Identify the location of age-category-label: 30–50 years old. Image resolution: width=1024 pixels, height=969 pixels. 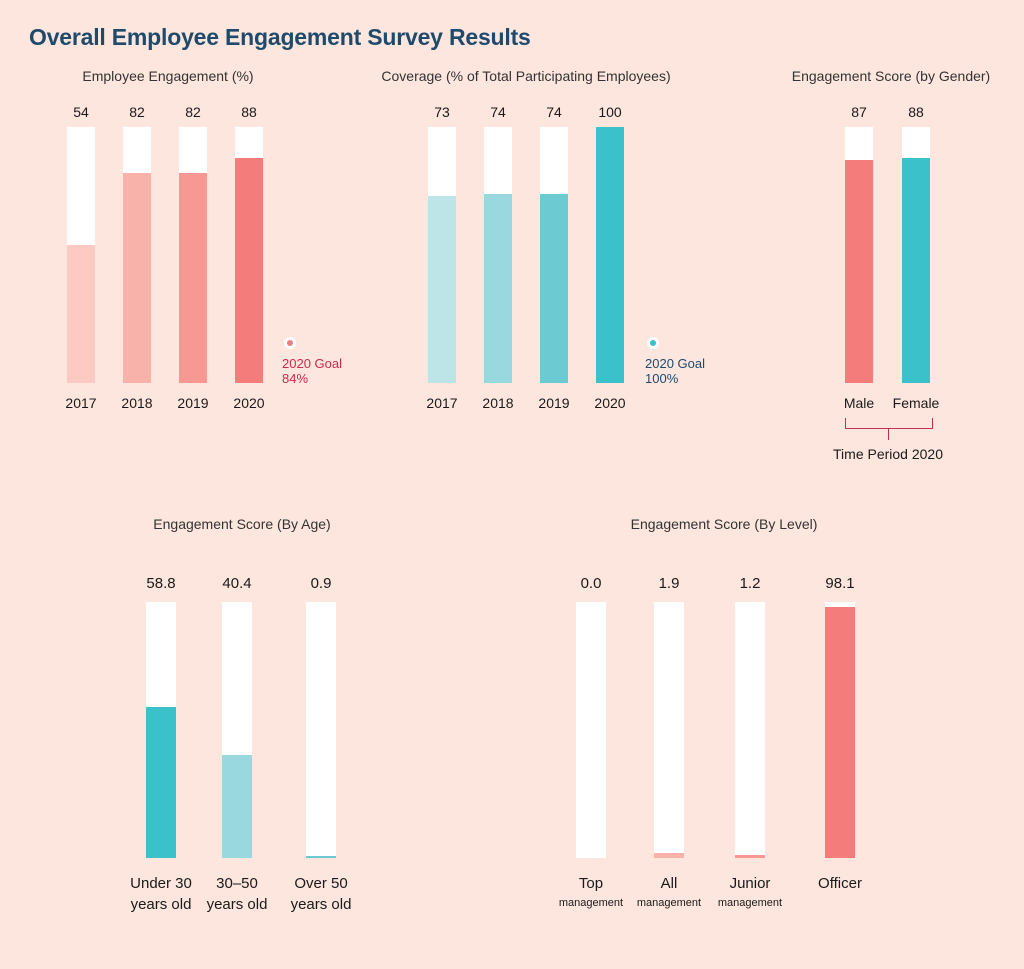
(237, 894).